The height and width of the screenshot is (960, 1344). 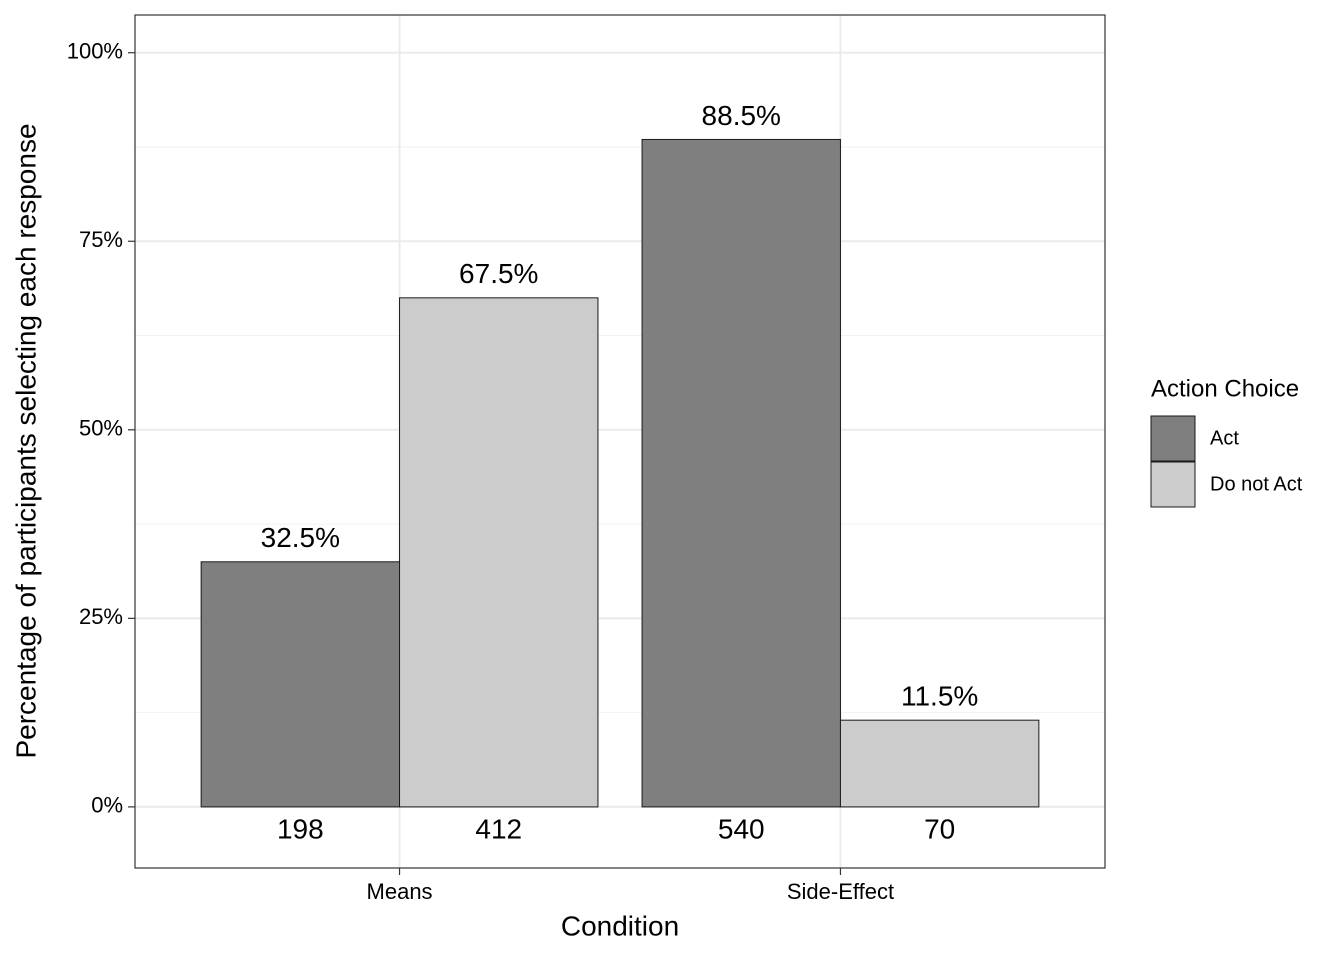 I want to click on legend-label: Act, so click(x=1224, y=438).